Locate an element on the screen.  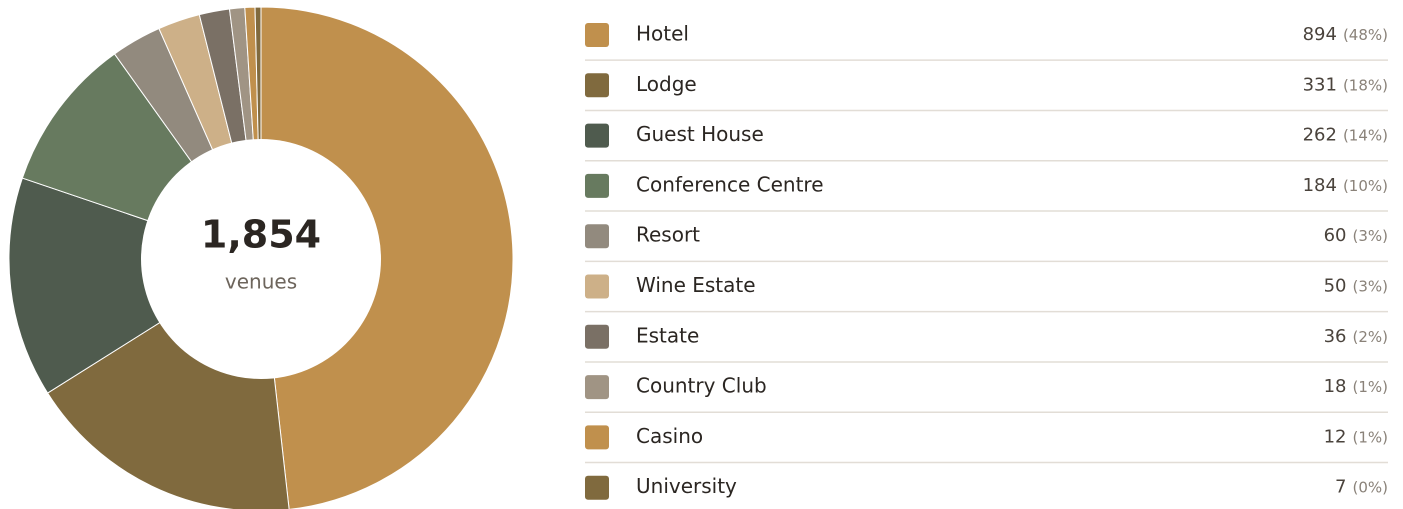
value: 262 is located at coordinates (1320, 135).